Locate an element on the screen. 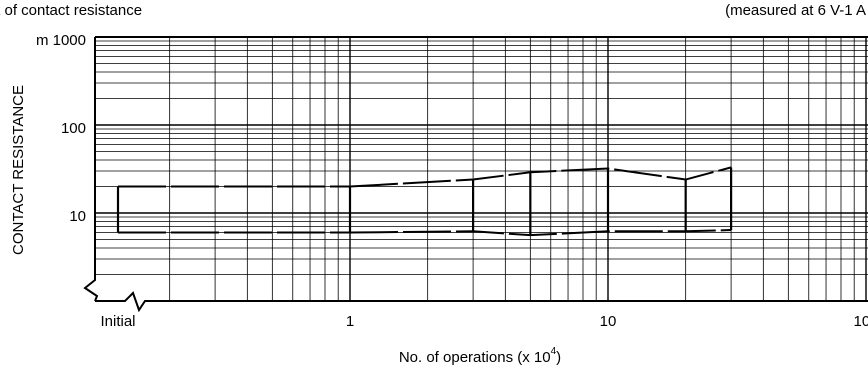 This screenshot has height=377, width=868. data-marks is located at coordinates (424, 201).